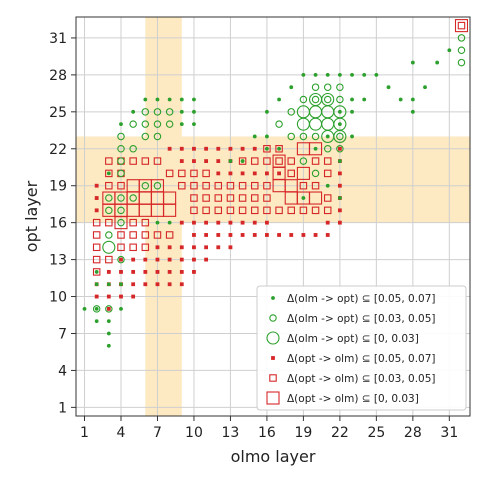 This screenshot has height=487, width=487. Describe the element at coordinates (273, 358) in the screenshot. I see `legend-marker` at that location.